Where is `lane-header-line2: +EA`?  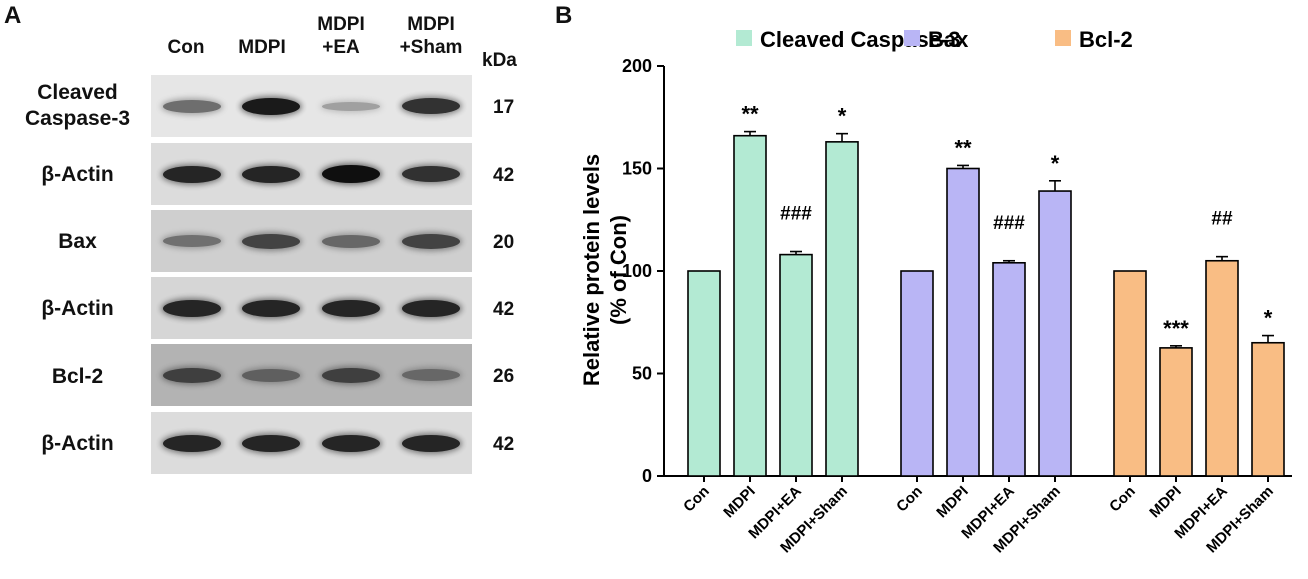
lane-header-line2: +EA is located at coordinates (341, 47).